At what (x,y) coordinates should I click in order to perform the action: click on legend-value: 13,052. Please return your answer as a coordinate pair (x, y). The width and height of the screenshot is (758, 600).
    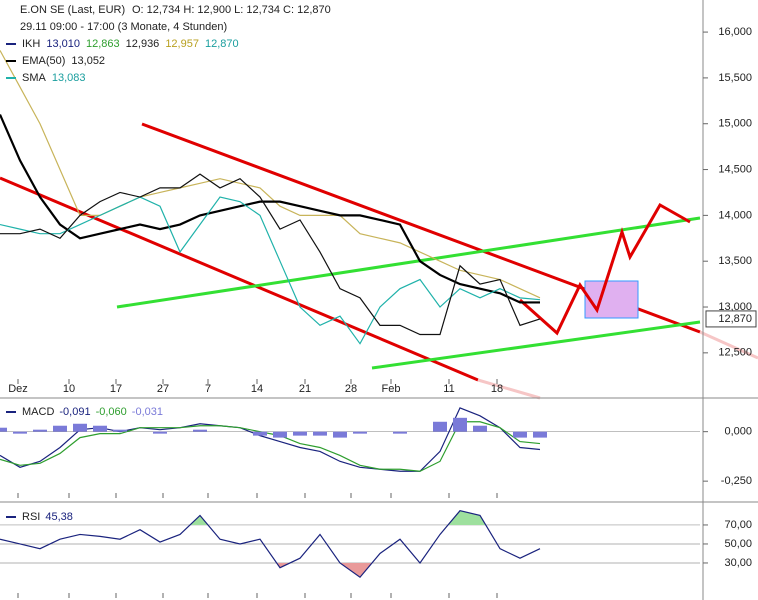
    Looking at the image, I should click on (88, 61).